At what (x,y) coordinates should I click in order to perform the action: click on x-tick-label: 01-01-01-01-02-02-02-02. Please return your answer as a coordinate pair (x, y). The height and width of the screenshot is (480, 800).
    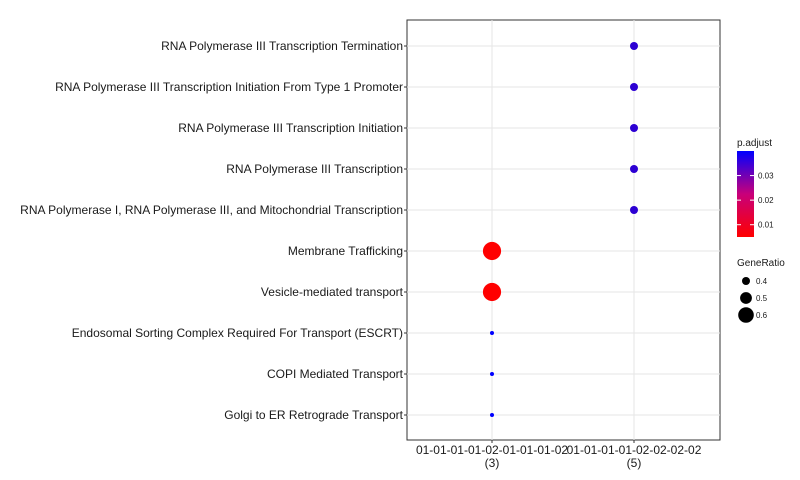
    Looking at the image, I should click on (634, 450).